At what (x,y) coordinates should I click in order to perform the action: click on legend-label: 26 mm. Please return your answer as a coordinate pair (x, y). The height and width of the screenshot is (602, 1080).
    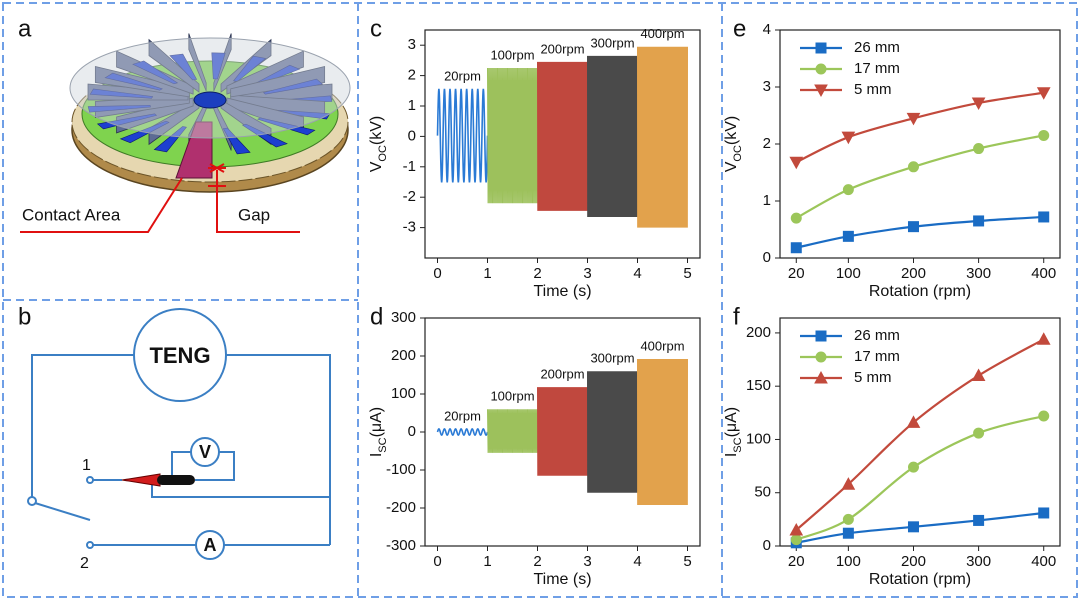
    Looking at the image, I should click on (877, 335).